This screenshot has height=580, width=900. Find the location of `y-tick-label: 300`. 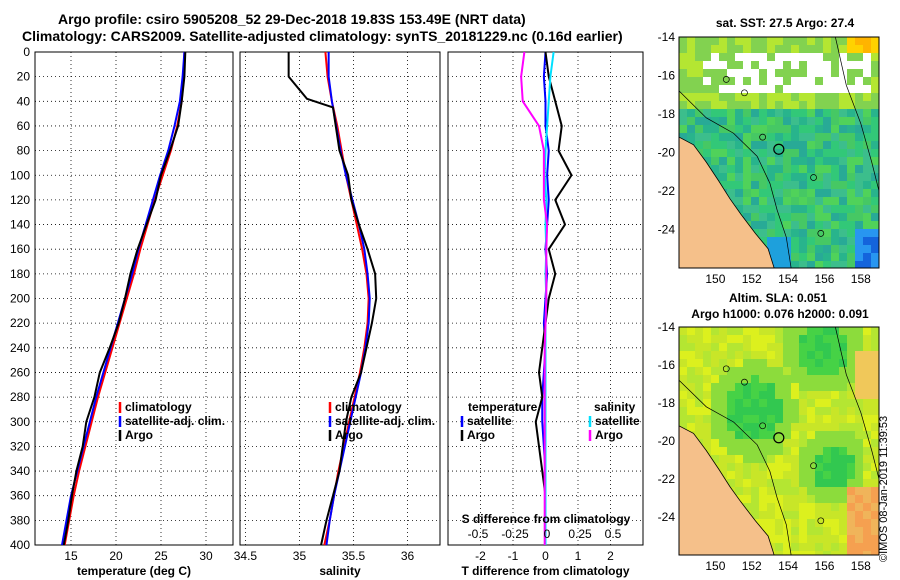

y-tick-label: 300 is located at coordinates (20, 422).